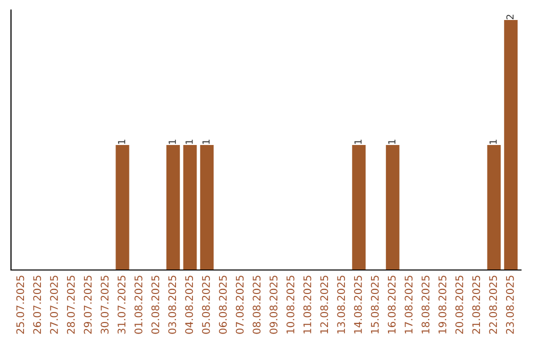  What do you see at coordinates (155, 305) in the screenshot?
I see `x-tick-label: 02.08.2025` at bounding box center [155, 305].